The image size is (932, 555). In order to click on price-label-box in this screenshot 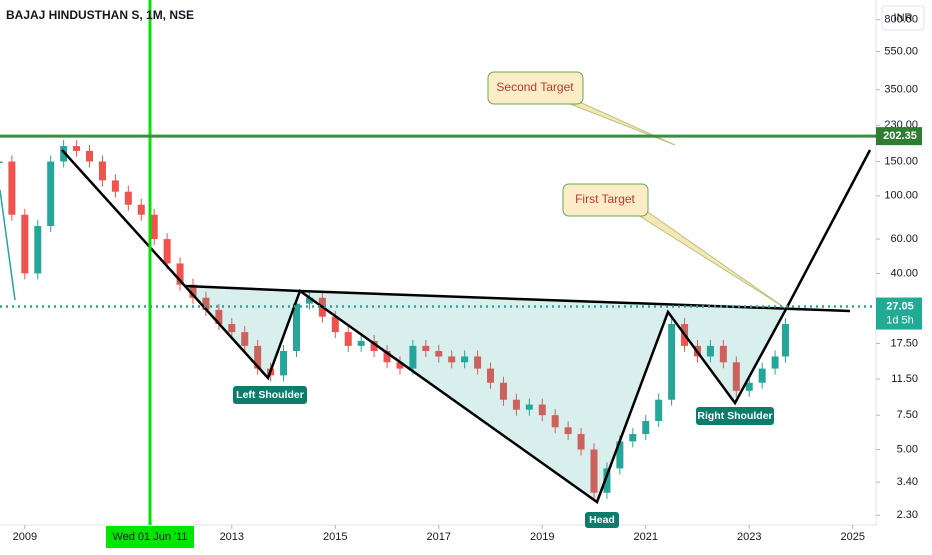, I will do `click(899, 136)`.